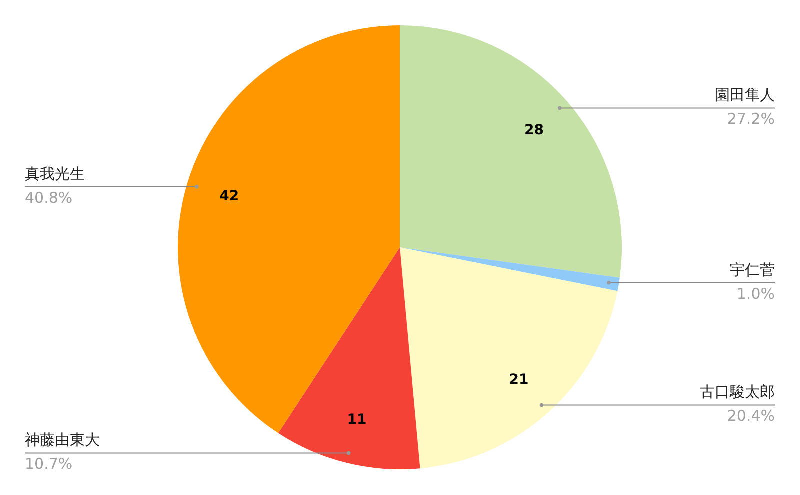 The height and width of the screenshot is (495, 800). I want to click on text: 27.2%, so click(751, 119).